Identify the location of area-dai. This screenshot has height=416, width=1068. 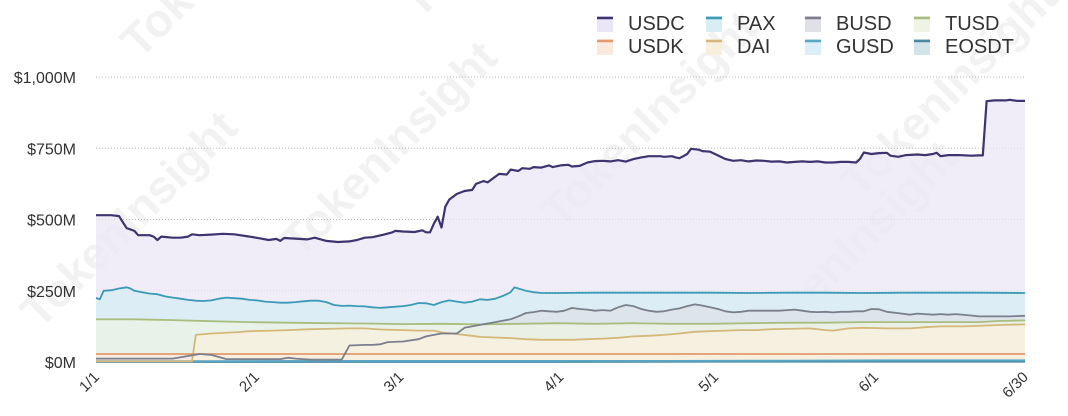
(560, 343).